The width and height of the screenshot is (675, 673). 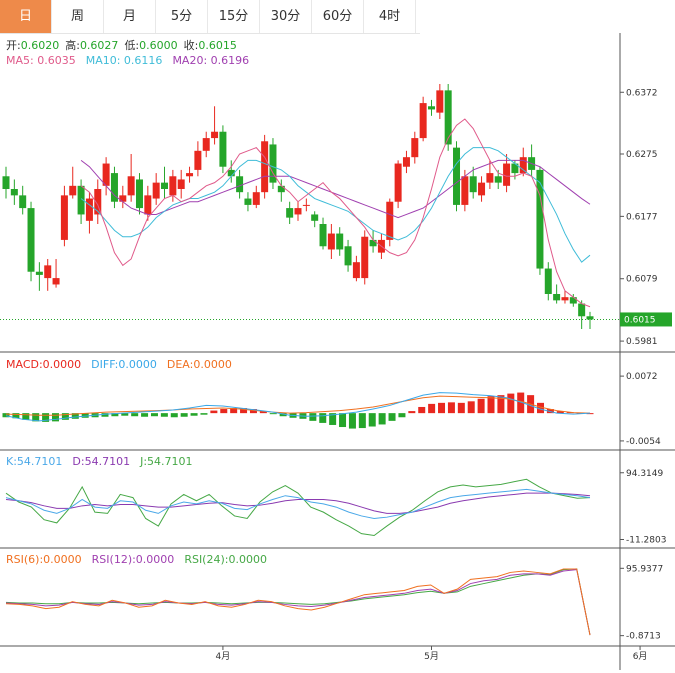 I want to click on kdj-legend: K:54.7101 D:54.7101 J:54.7101, so click(x=99, y=461).